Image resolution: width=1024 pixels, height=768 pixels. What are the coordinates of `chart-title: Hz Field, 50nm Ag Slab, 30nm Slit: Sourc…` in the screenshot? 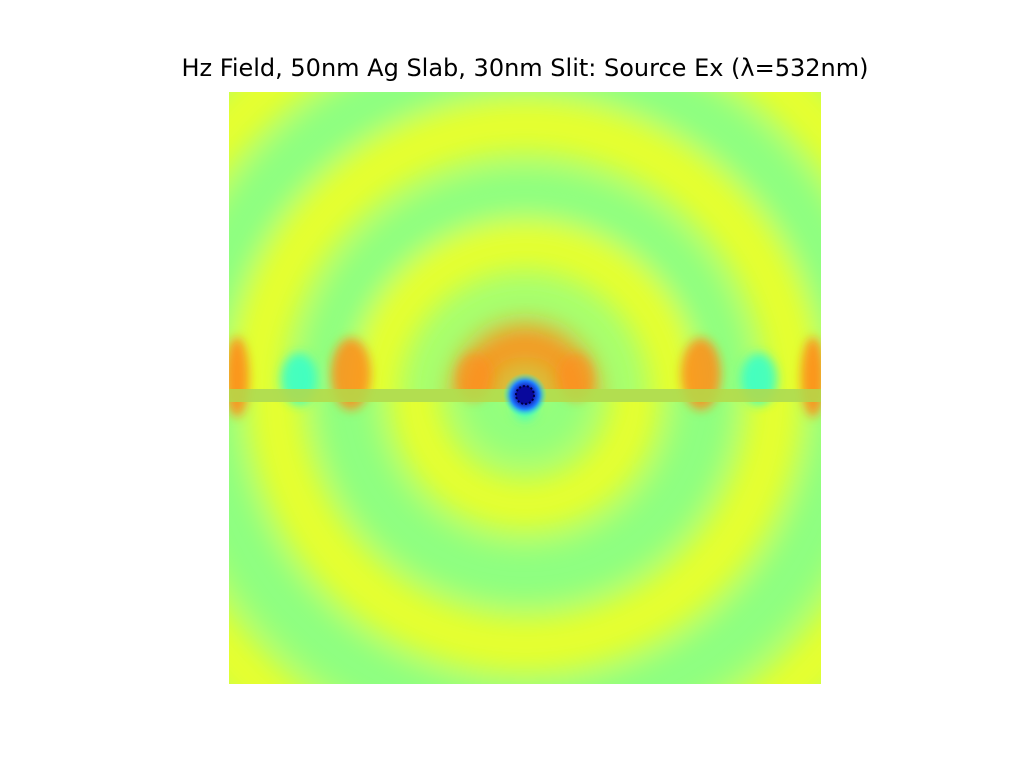 It's located at (525, 68).